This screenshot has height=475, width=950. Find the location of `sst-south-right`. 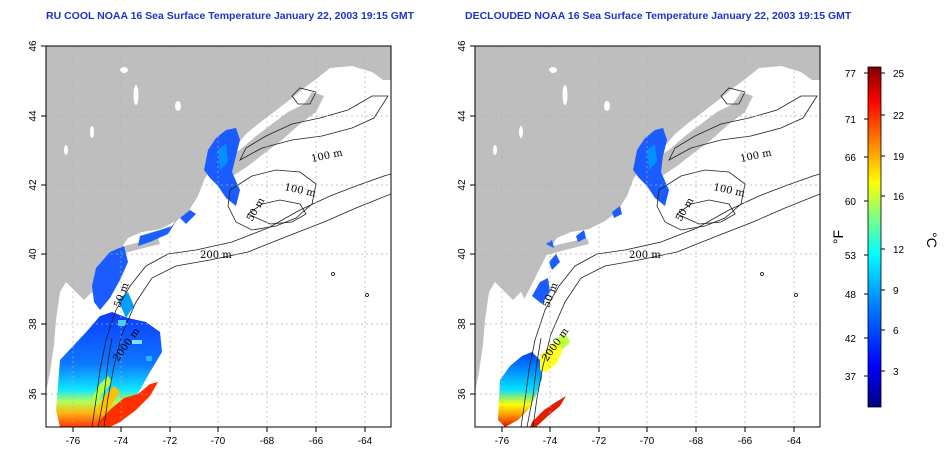

sst-south-right is located at coordinates (520, 389).